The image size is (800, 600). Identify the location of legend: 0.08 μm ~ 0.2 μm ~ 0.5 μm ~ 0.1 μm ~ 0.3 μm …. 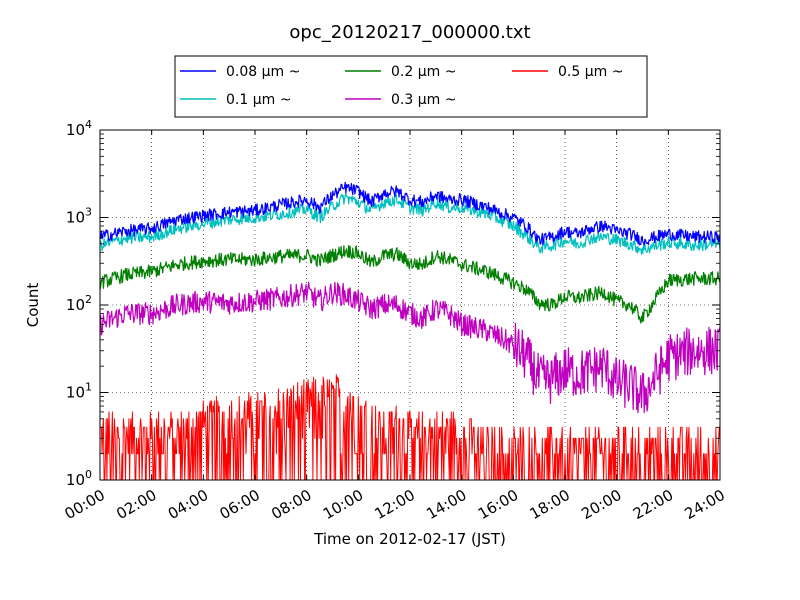
(411, 86).